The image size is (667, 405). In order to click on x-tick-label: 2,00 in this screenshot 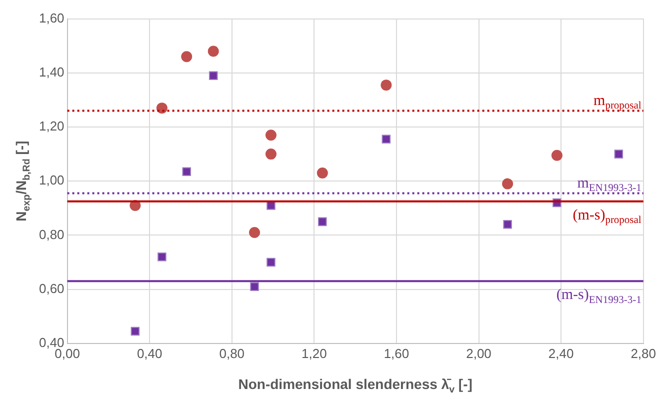, I will do `click(479, 353)`.